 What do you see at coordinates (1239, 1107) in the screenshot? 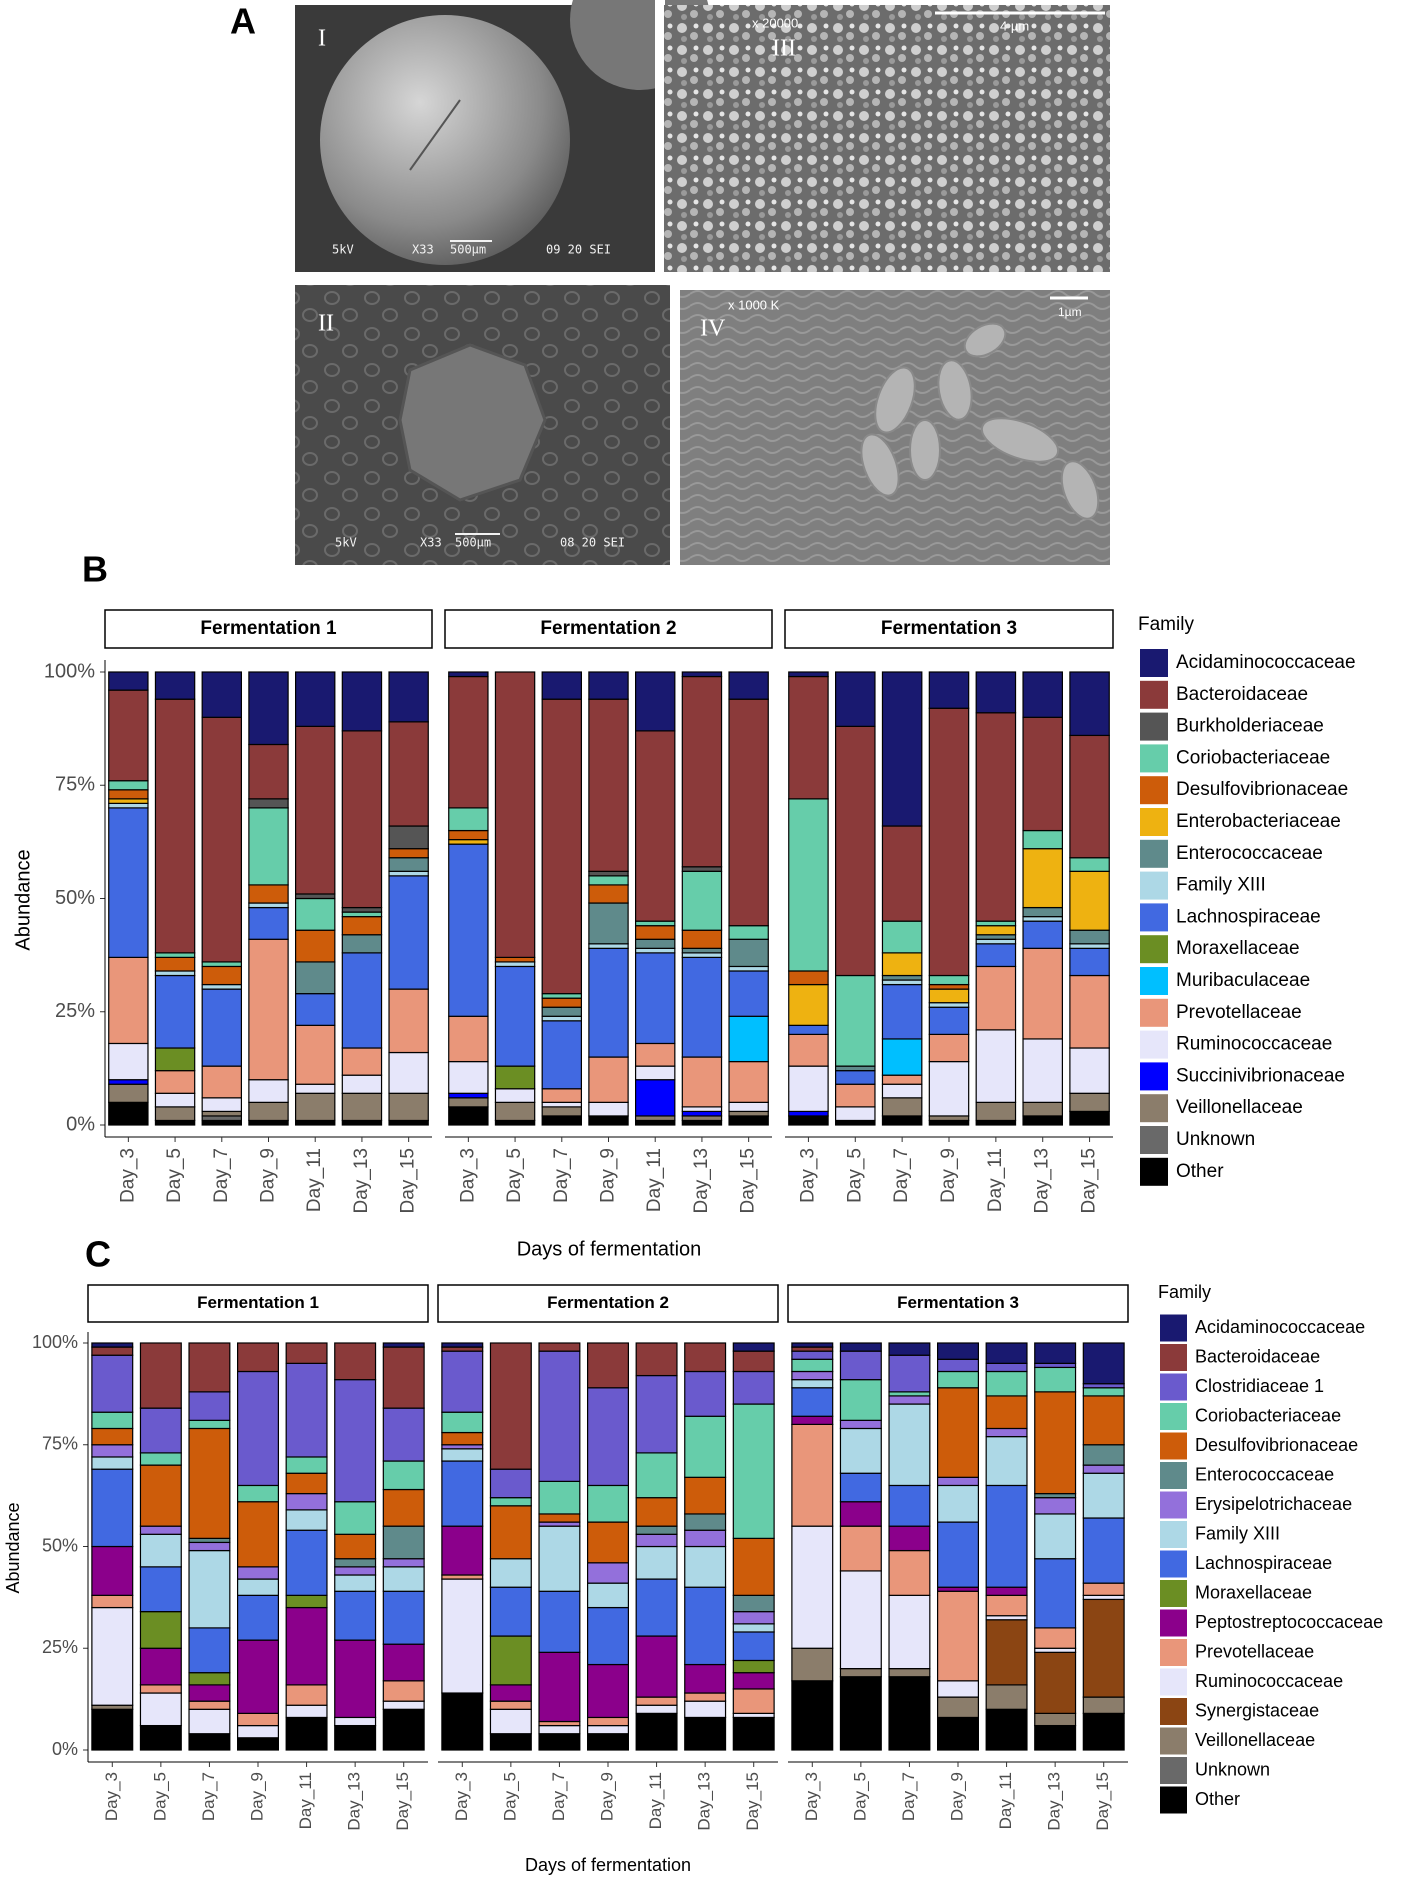
I see `legend-label: Veillonellaceae` at bounding box center [1239, 1107].